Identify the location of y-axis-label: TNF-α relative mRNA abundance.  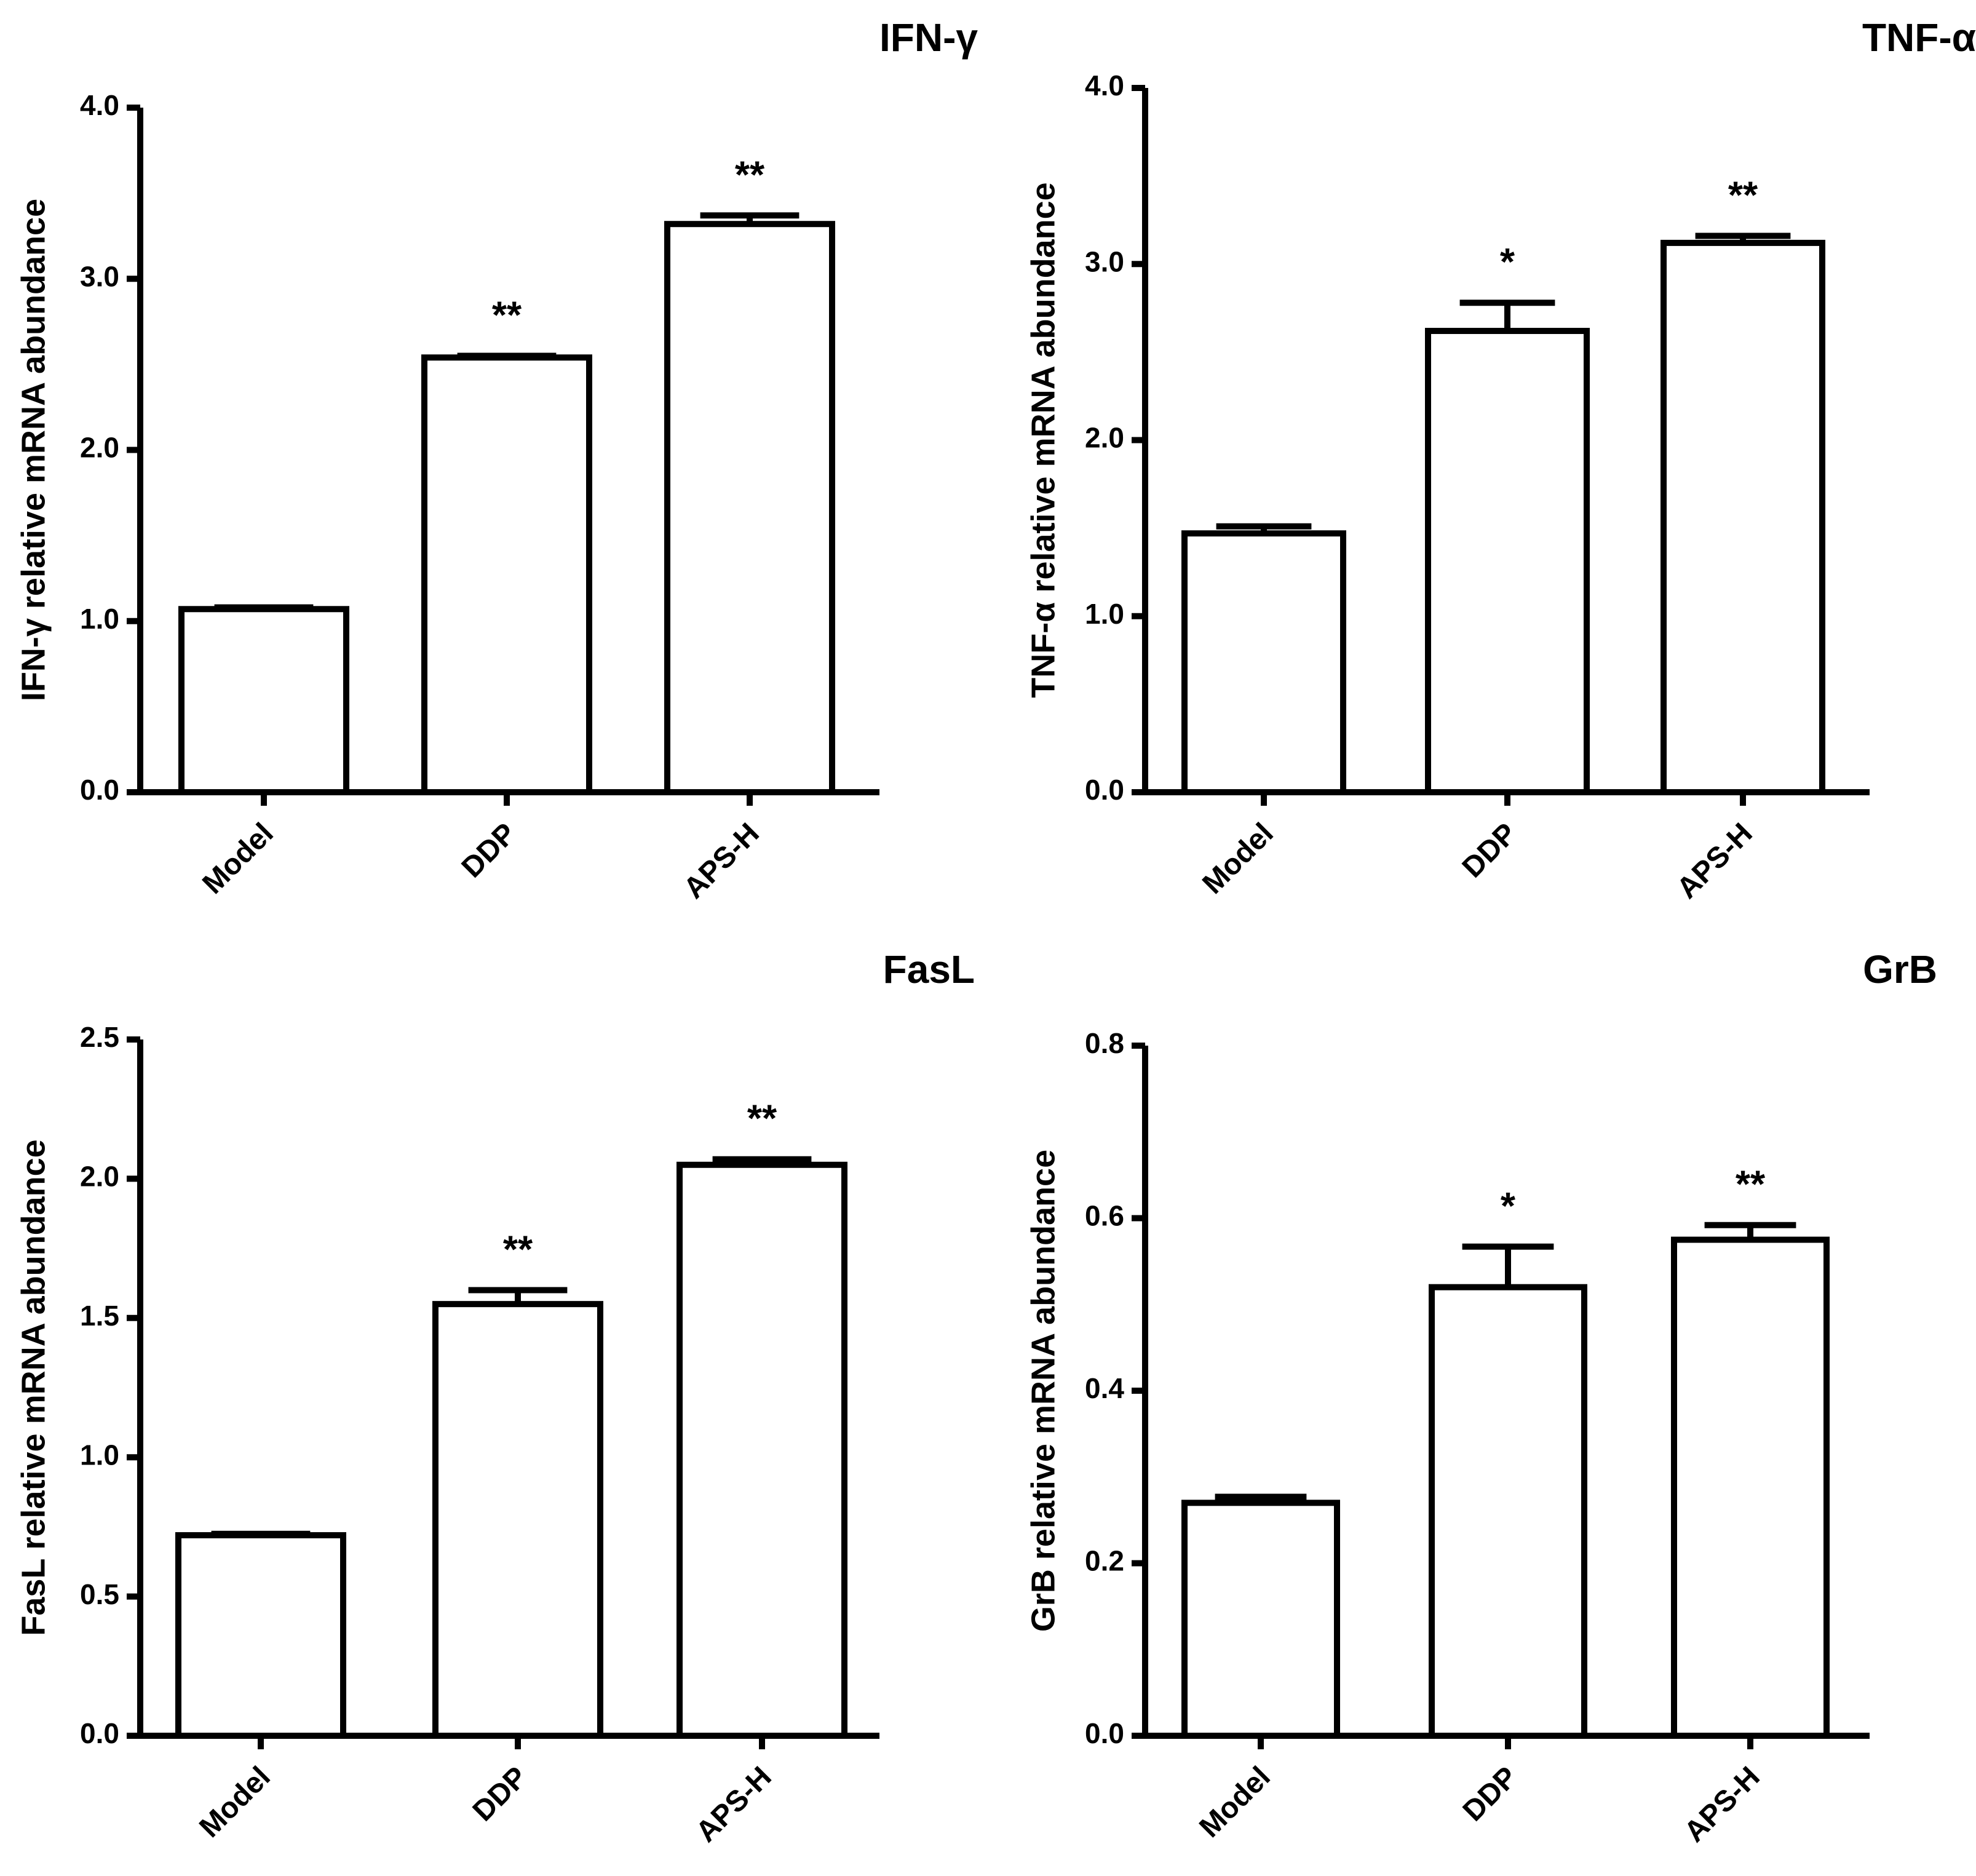
(1043, 440).